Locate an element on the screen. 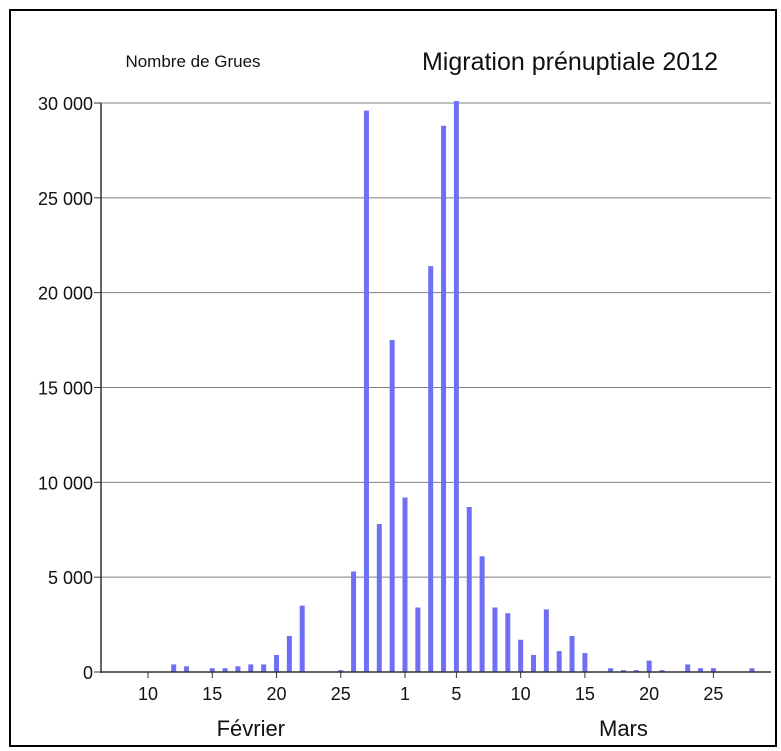 The height and width of the screenshot is (751, 781). y-tick-label: 30 000 is located at coordinates (65, 104).